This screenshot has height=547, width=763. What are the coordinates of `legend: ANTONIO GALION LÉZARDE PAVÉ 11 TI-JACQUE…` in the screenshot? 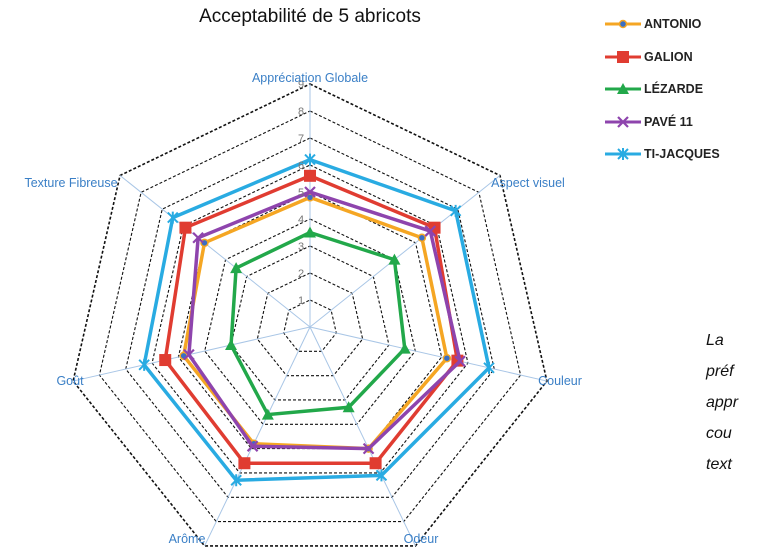 It's located at (662, 89).